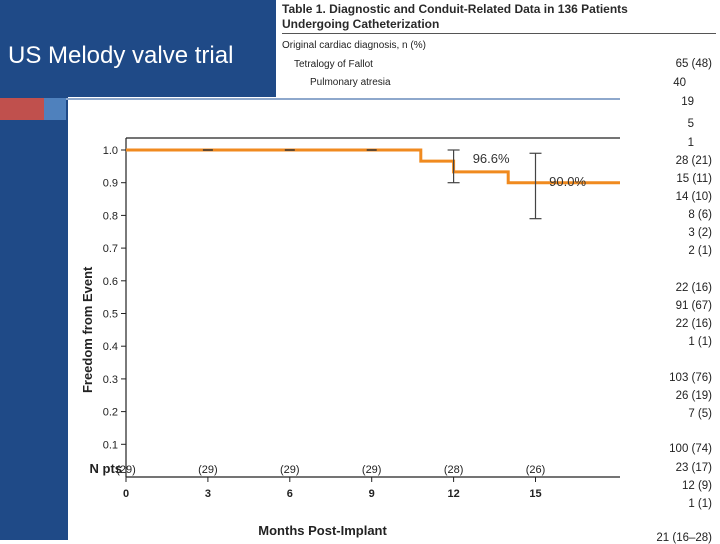 The width and height of the screenshot is (720, 544). I want to click on table-row-label: Original cardiac diagnosis, n (%), so click(354, 45).